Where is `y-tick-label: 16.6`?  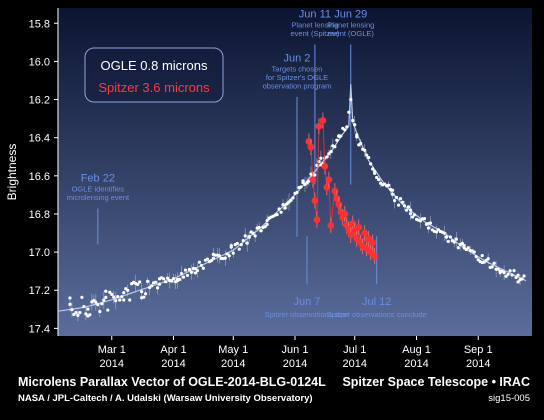 y-tick-label: 16.6 is located at coordinates (39, 177).